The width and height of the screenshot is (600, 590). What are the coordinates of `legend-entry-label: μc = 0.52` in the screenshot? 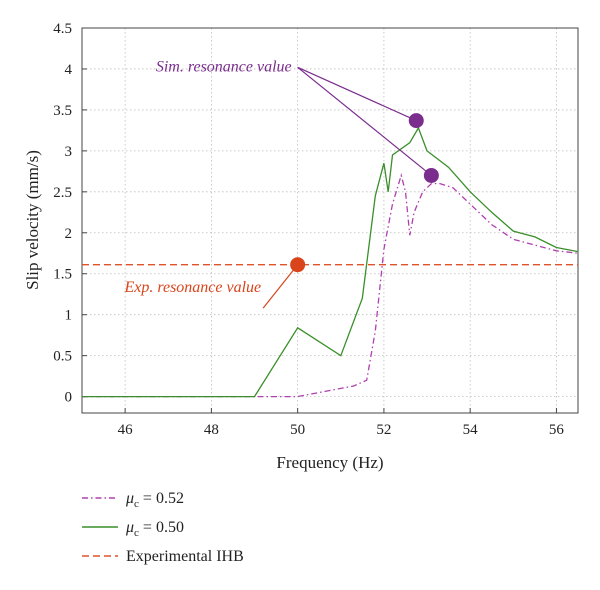 It's located at (154, 500).